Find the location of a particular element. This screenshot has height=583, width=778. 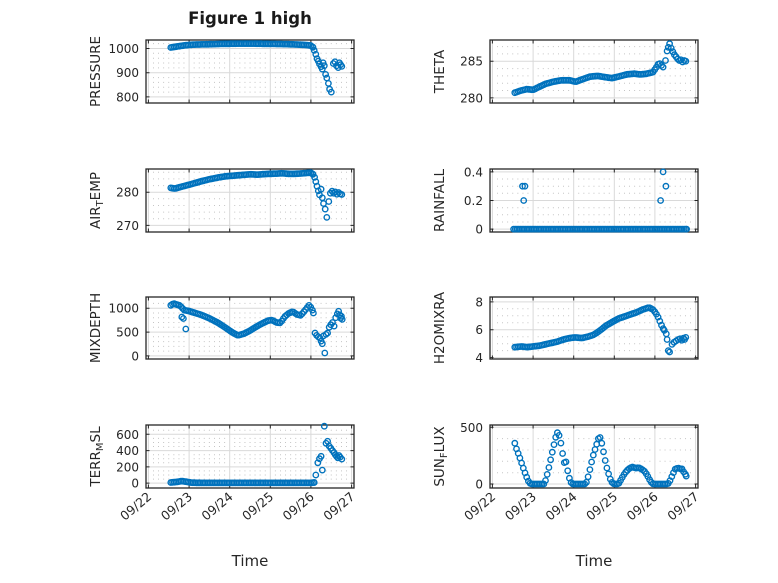

series-pressure is located at coordinates (256, 68).